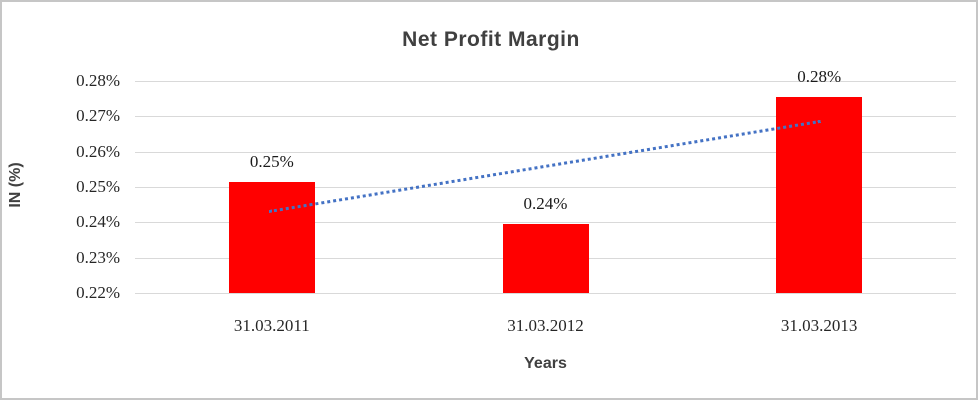 The width and height of the screenshot is (978, 400). What do you see at coordinates (98, 116) in the screenshot?
I see `y-tick-label: 0.27%` at bounding box center [98, 116].